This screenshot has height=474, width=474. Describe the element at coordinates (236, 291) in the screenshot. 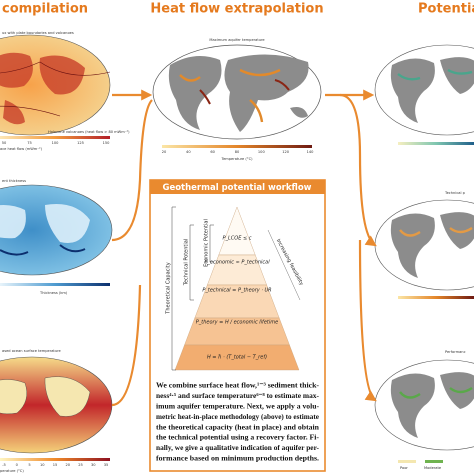

I see `pyramid-formula: P_technical = P_theory · UR` at that location.